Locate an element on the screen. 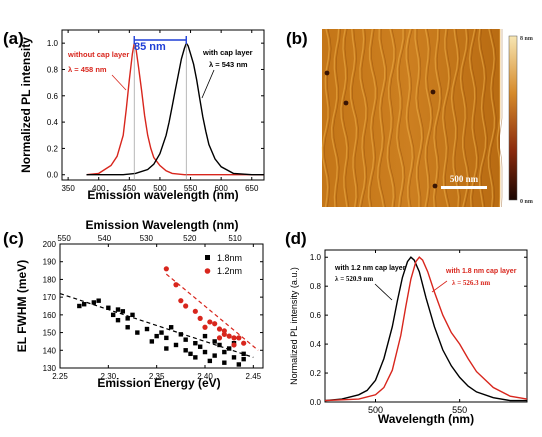 The image size is (542, 437). panel-a-frame is located at coordinates (163, 105).